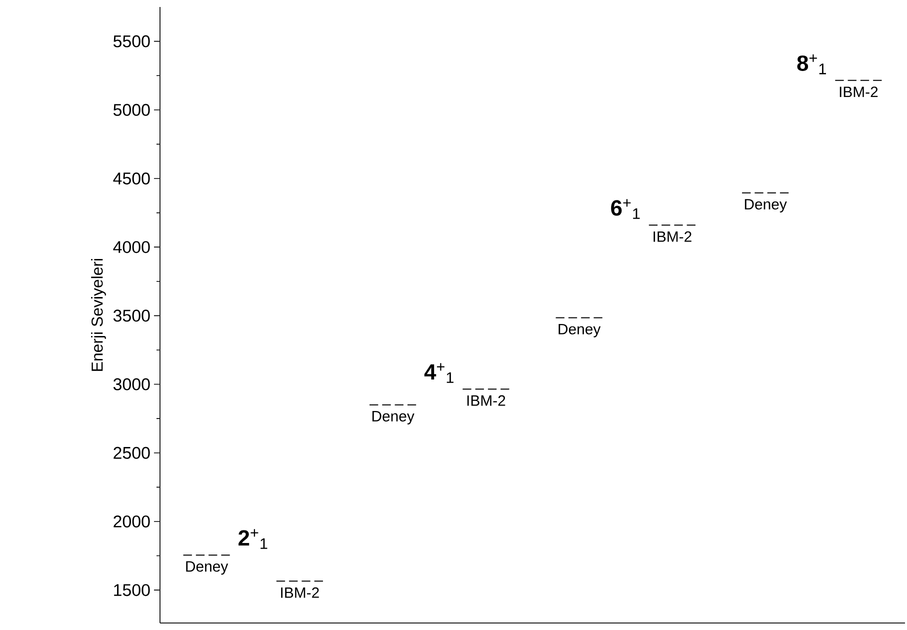 The height and width of the screenshot is (630, 907). I want to click on annotation: 8$^{+}$1, so click(811, 64).